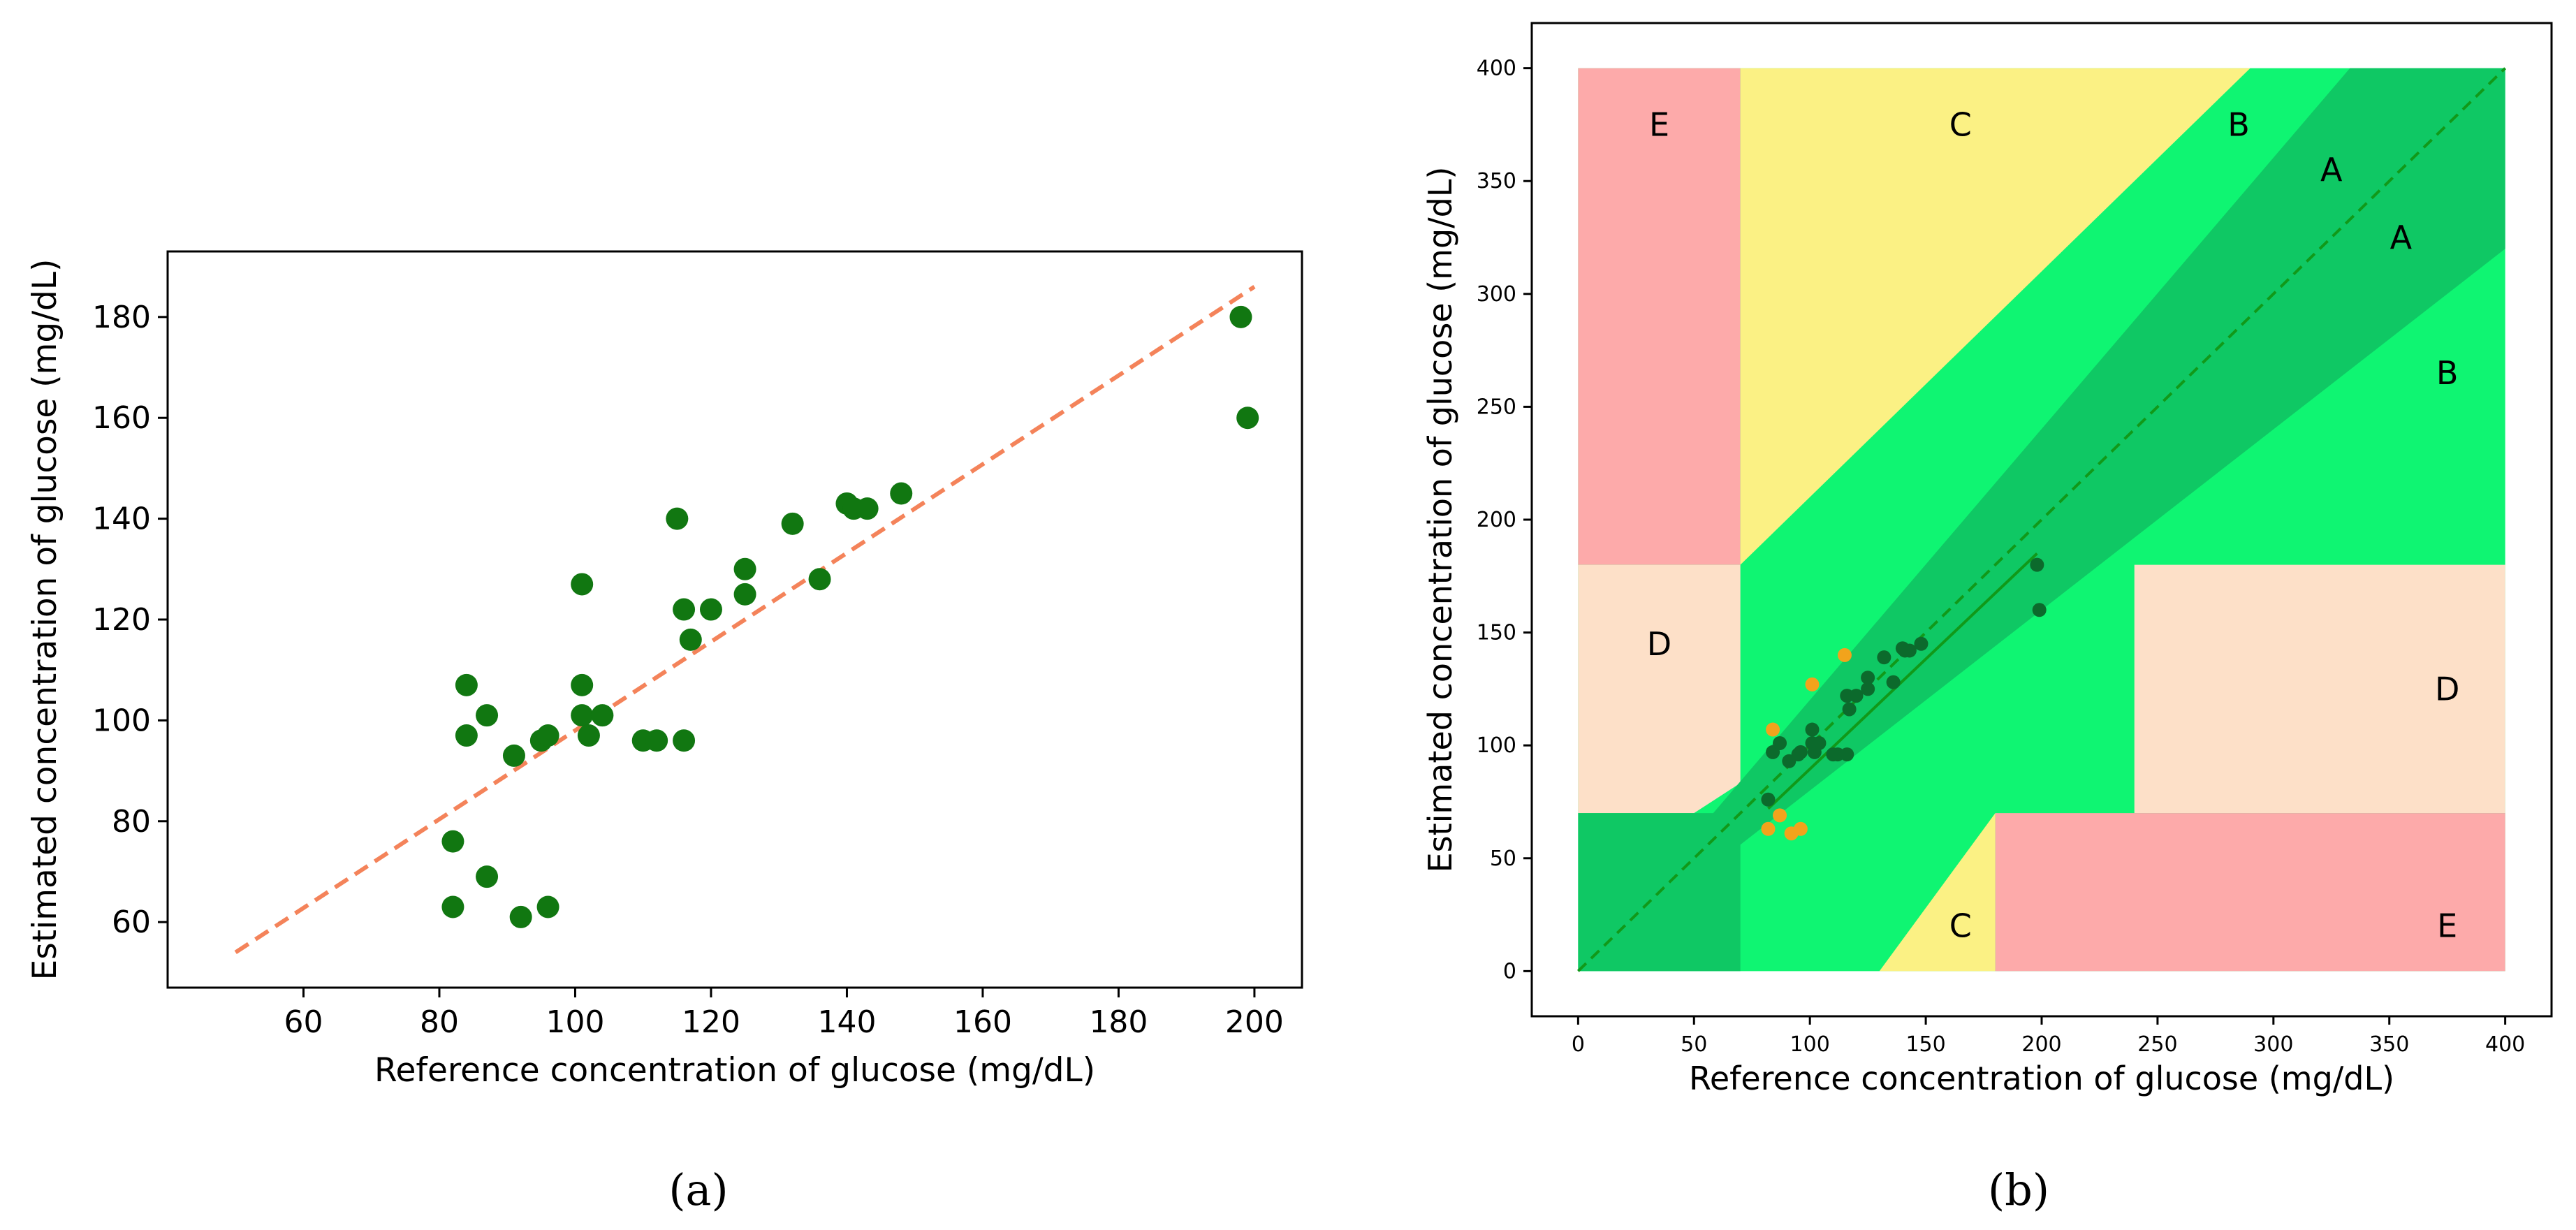 The width and height of the screenshot is (2576, 1230). I want to click on panel-b-y-tick-label: 100, so click(1496, 745).